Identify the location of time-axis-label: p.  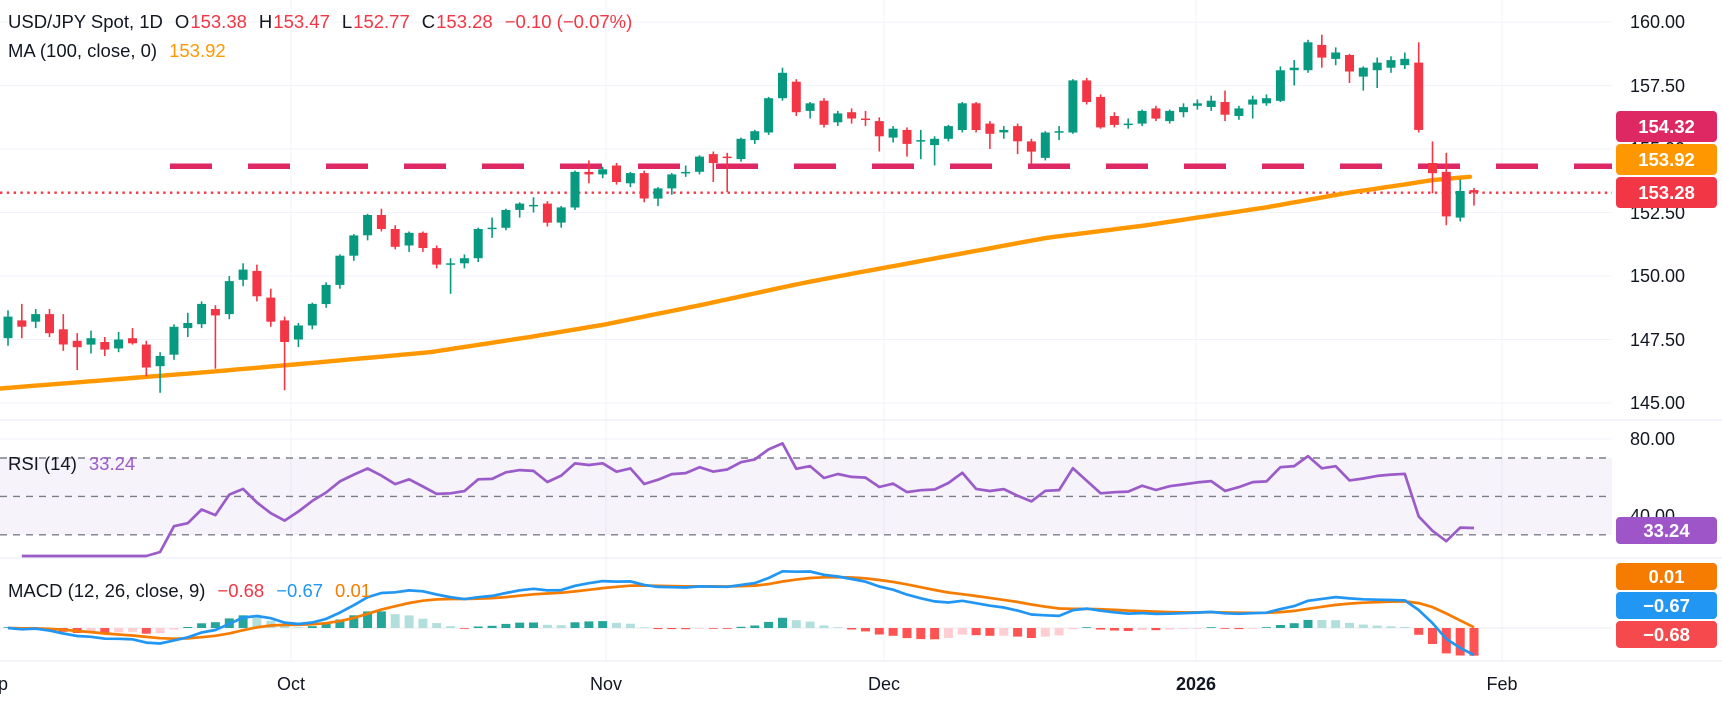
(4, 684).